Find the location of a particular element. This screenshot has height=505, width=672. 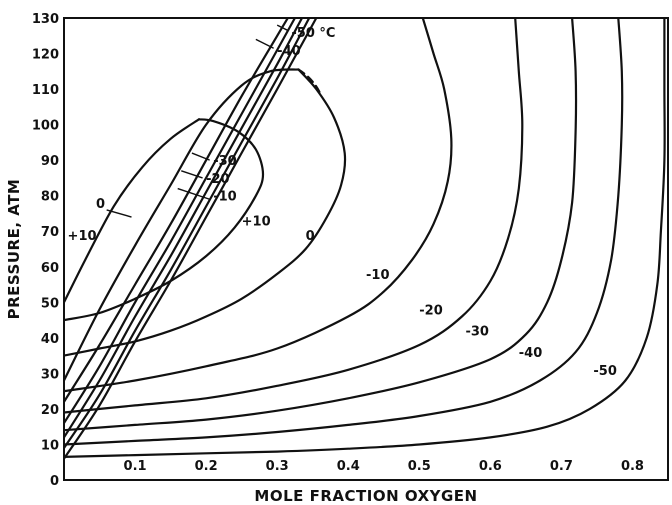

y-tick-label: 100 is located at coordinates (45, 126).